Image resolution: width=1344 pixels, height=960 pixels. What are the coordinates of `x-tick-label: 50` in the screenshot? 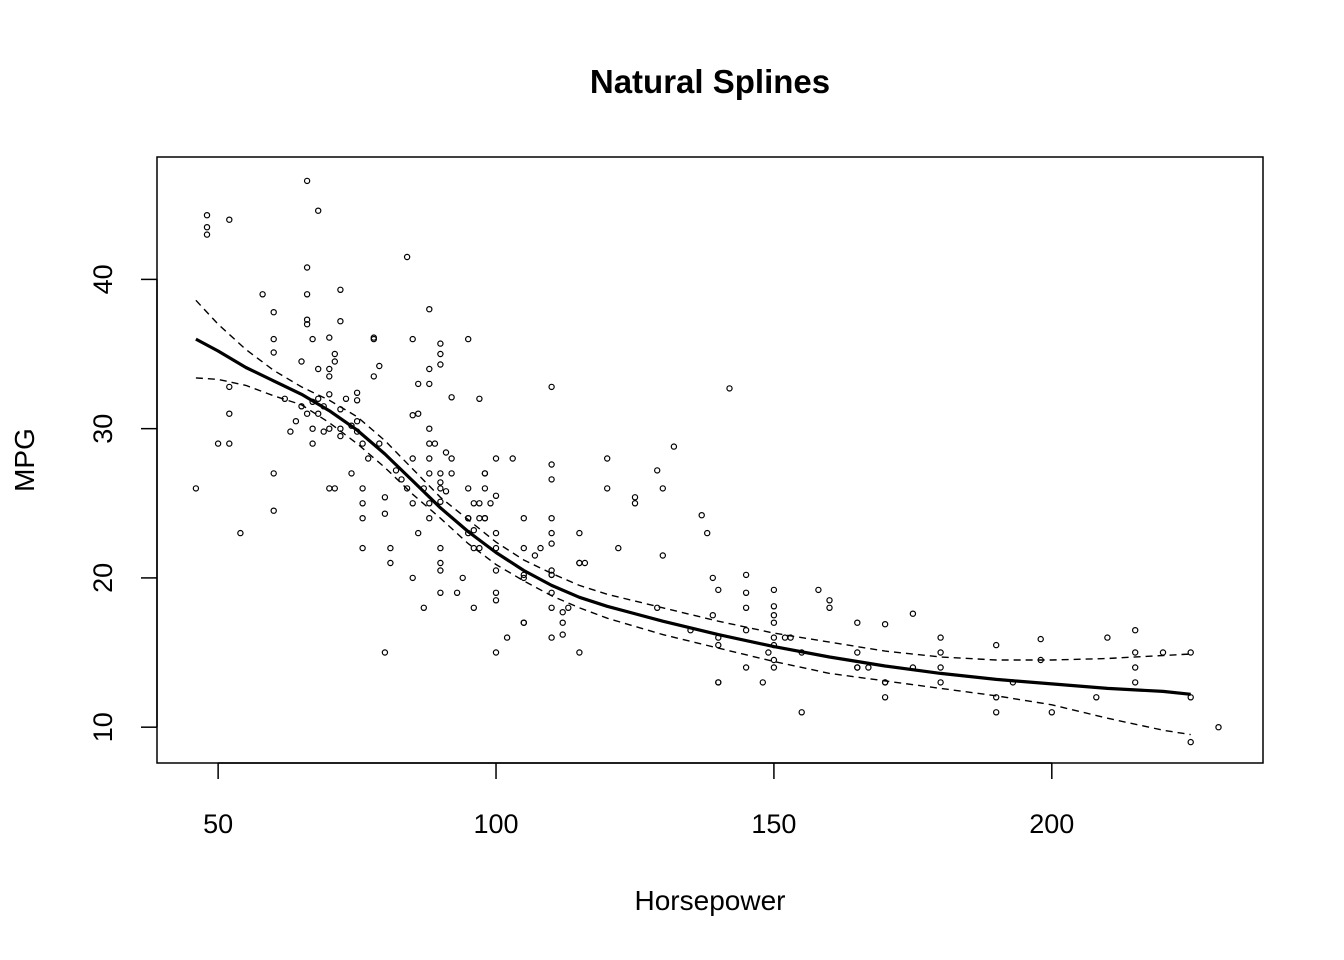 It's located at (218, 824).